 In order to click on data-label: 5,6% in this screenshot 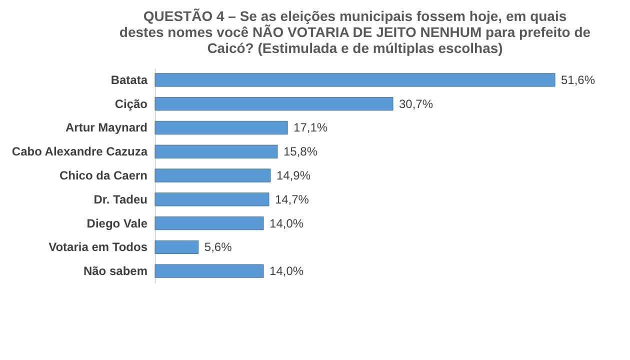, I will do `click(218, 247)`.